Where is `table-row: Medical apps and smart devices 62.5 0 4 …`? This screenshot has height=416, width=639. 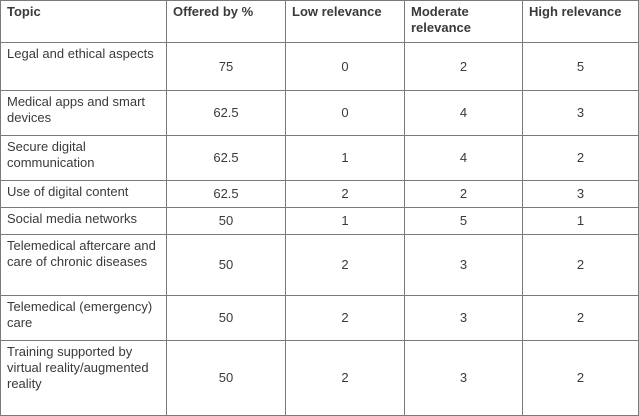 table-row: Medical apps and smart devices 62.5 0 4 … is located at coordinates (319, 113).